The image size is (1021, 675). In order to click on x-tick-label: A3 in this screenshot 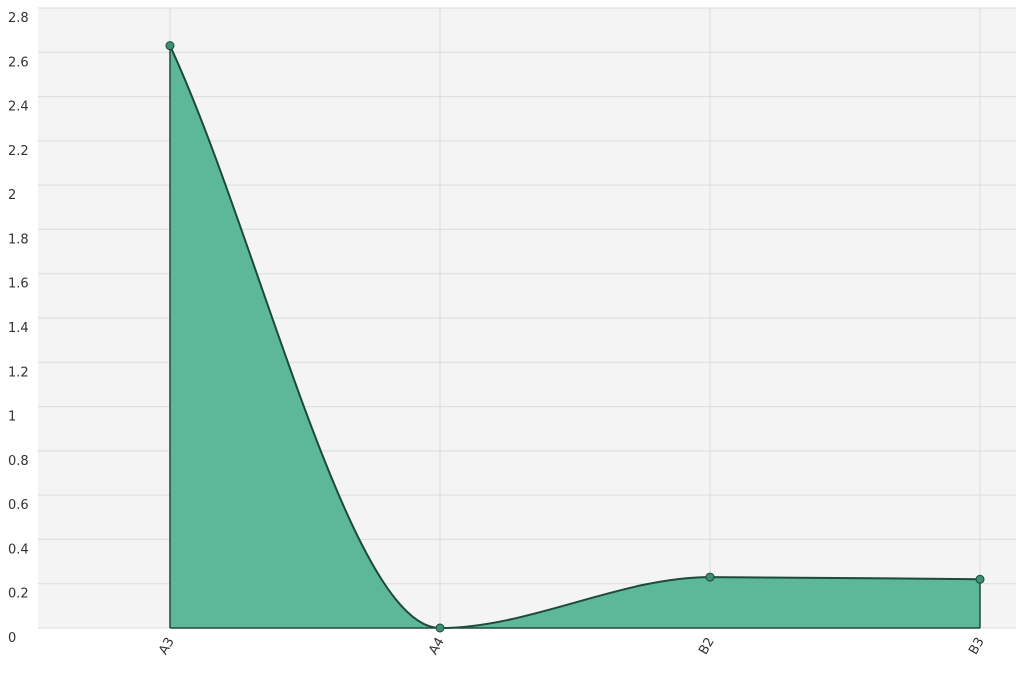, I will do `click(167, 646)`.